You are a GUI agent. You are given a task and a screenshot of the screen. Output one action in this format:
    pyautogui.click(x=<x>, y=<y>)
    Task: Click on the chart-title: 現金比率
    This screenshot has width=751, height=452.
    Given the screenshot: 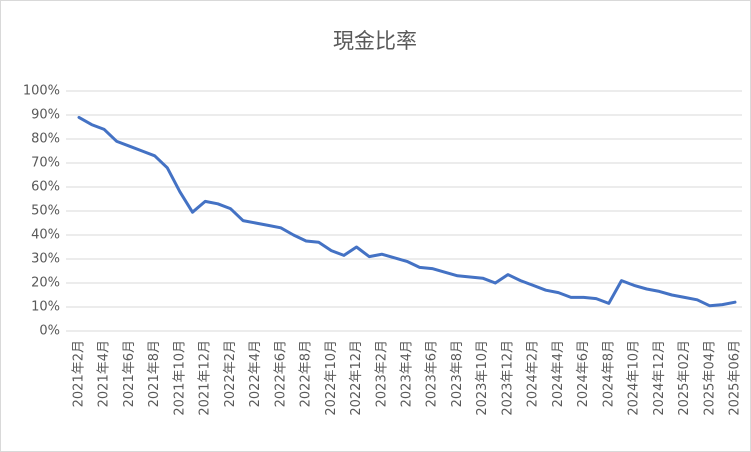 What is the action you would take?
    pyautogui.click(x=375, y=41)
    